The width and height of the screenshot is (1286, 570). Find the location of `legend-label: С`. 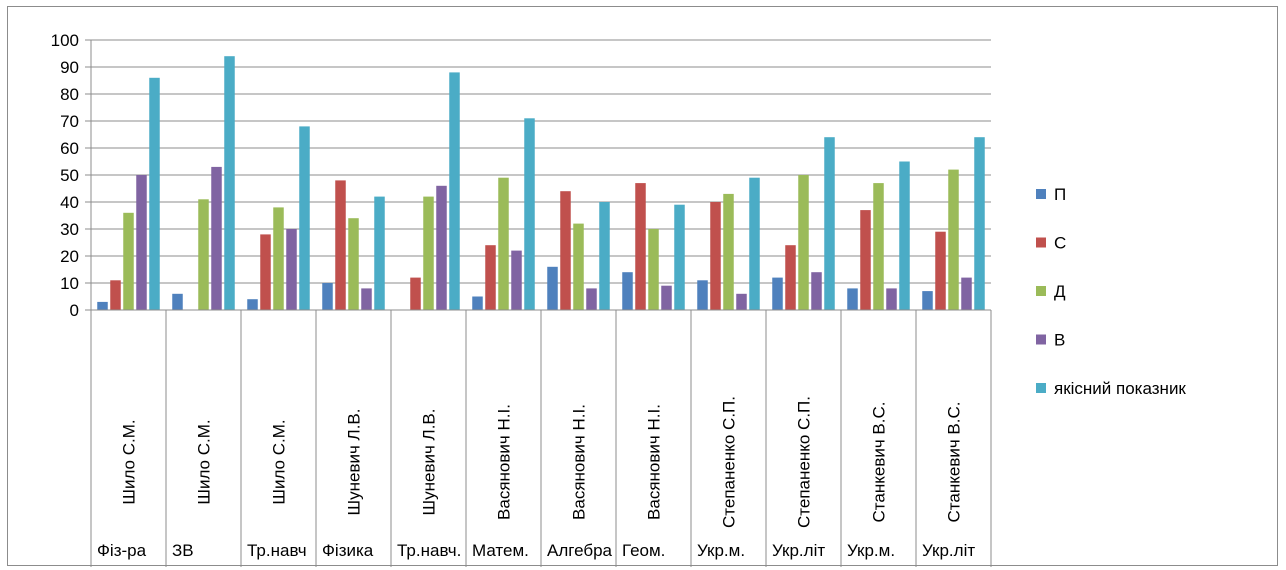

legend-label: С is located at coordinates (1060, 243).